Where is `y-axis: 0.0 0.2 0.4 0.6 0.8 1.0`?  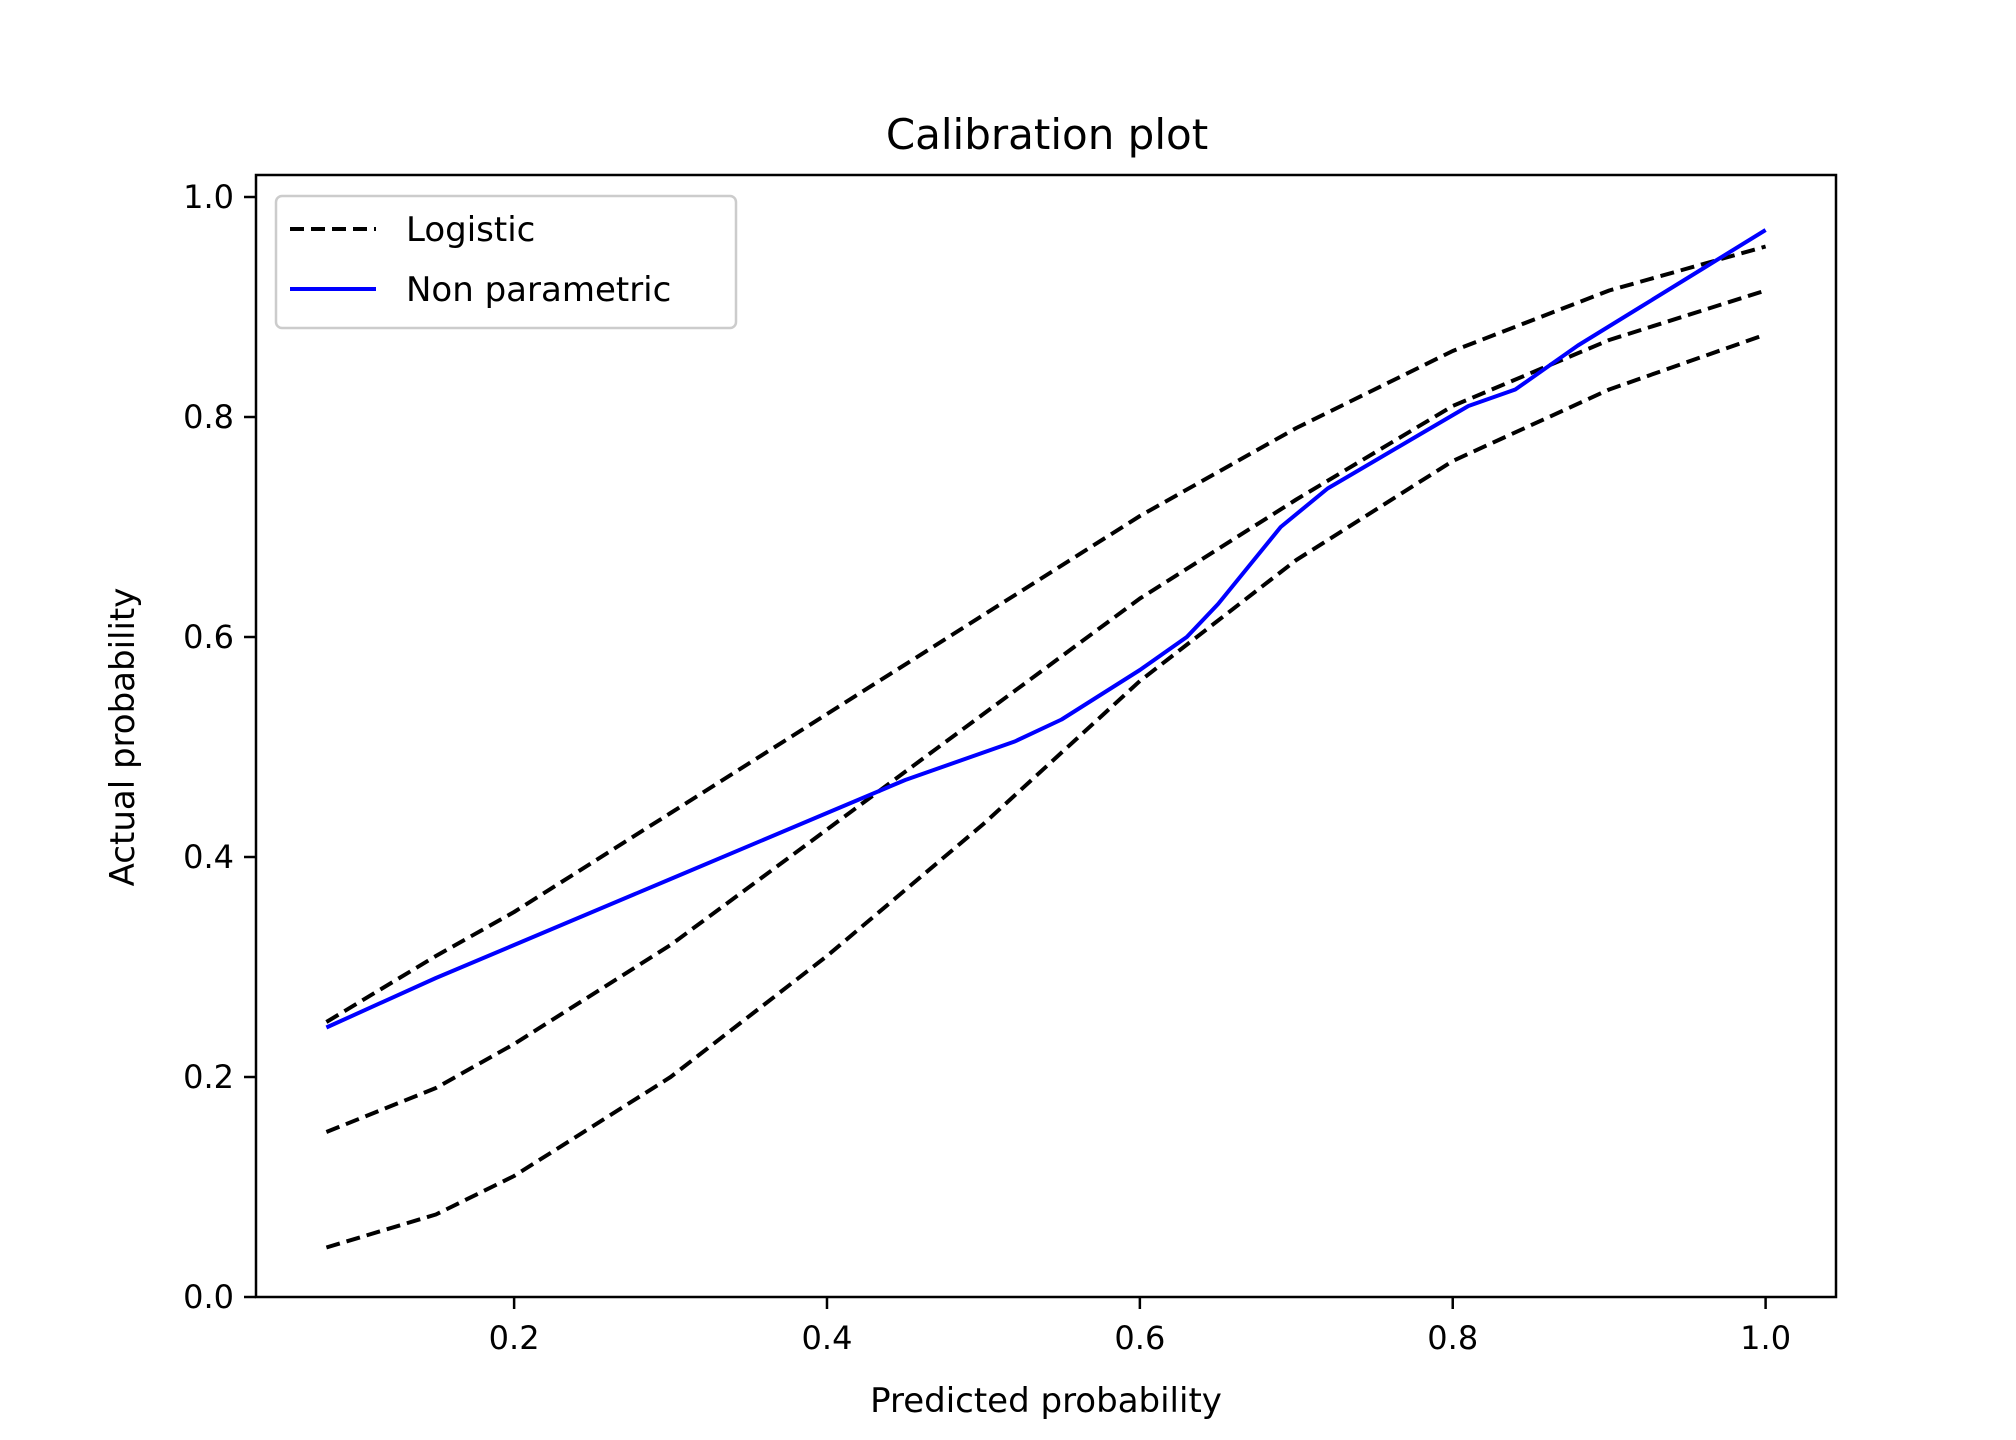
y-axis: 0.0 0.2 0.4 0.6 0.8 1.0 is located at coordinates (219, 747).